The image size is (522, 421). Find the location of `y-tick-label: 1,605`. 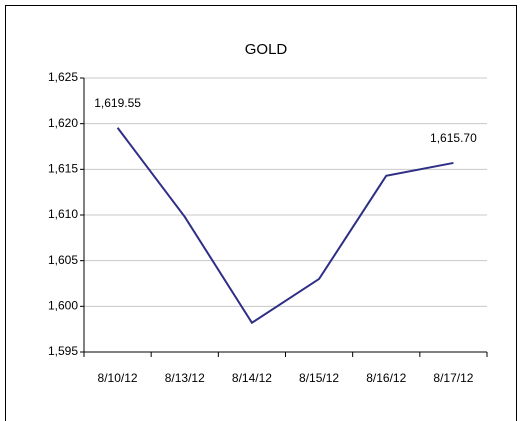

y-tick-label: 1,605 is located at coordinates (63, 260).